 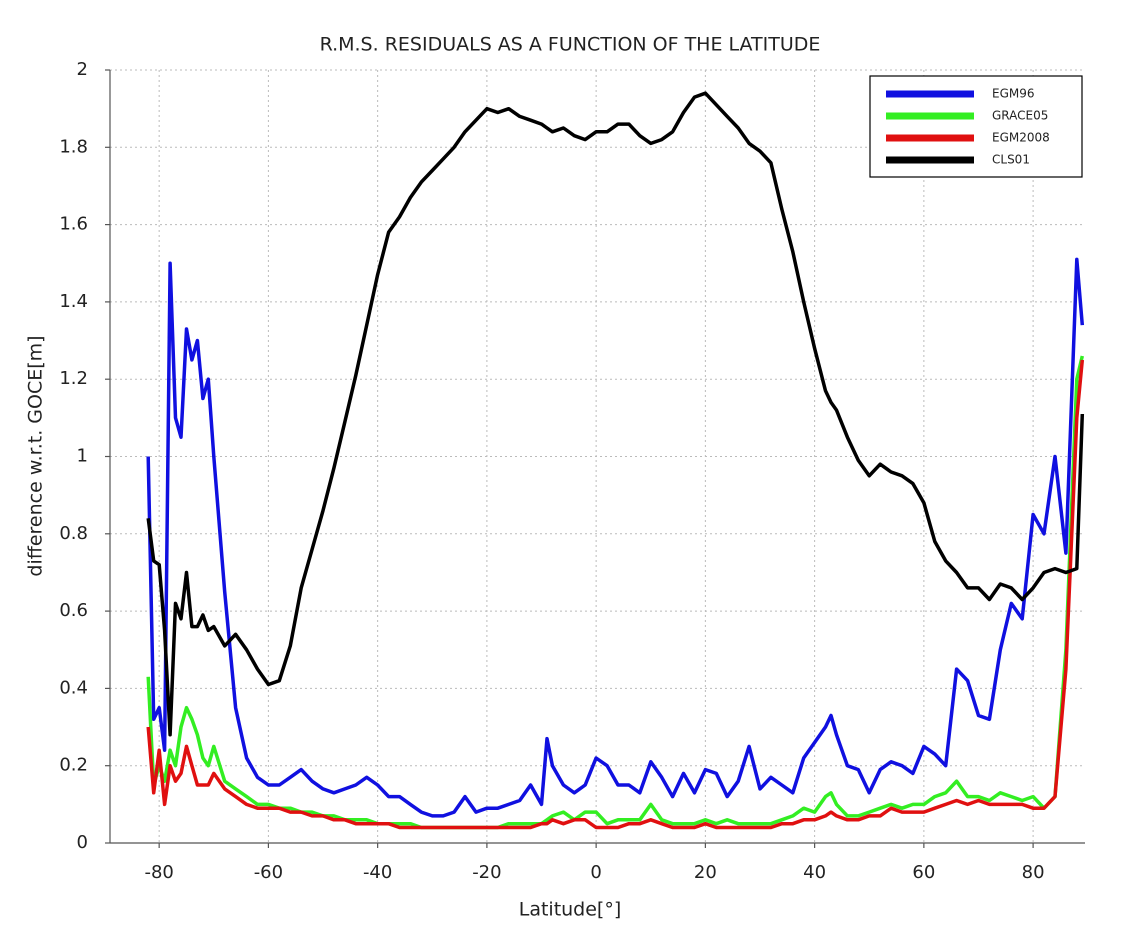 What do you see at coordinates (1013, 94) in the screenshot?
I see `legend-label: EGM96` at bounding box center [1013, 94].